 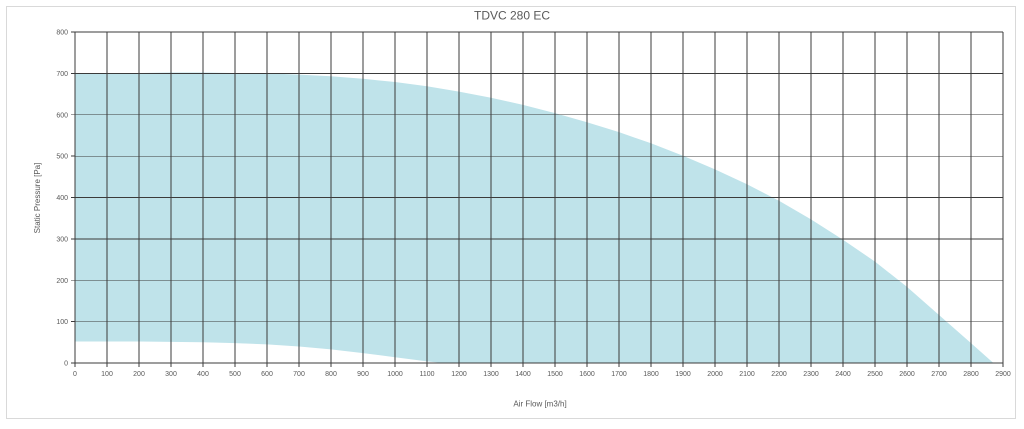 I want to click on x-tick-label: 2200, so click(x=779, y=374).